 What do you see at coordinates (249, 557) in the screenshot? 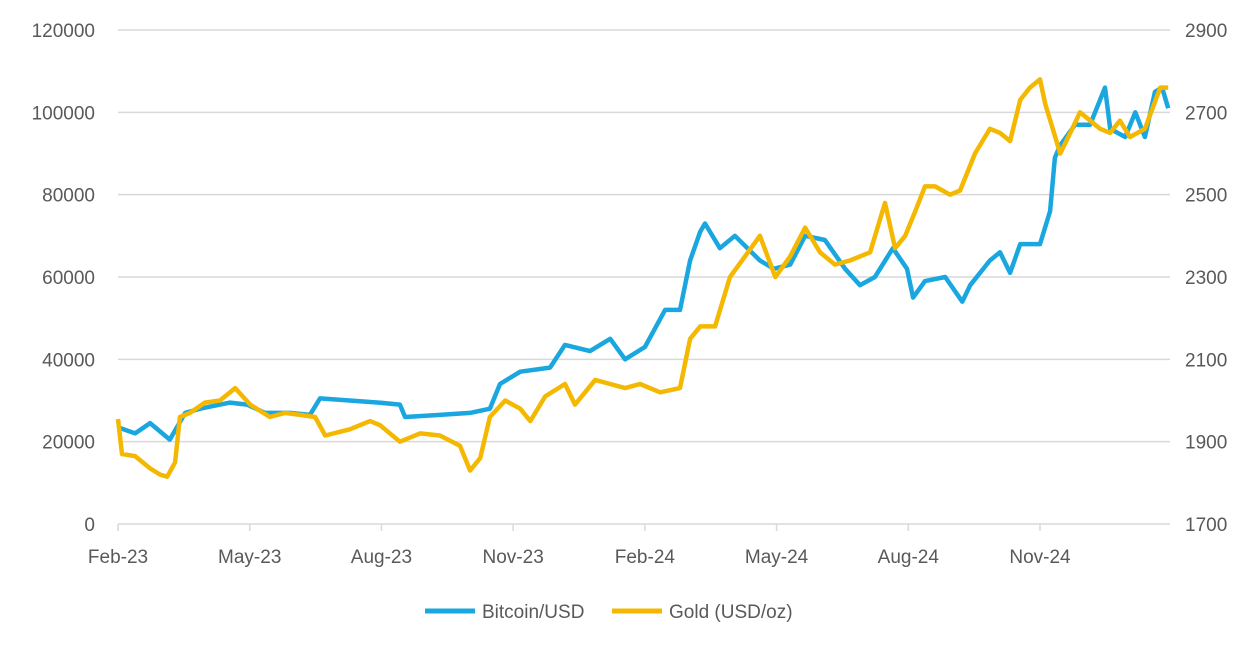
I see `x-tick-label: May-23` at bounding box center [249, 557].